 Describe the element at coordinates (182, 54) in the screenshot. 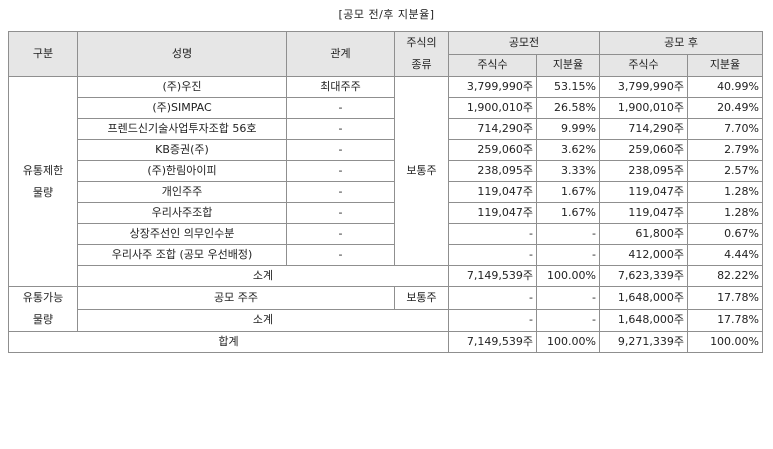

I see `header-name: 성명` at that location.